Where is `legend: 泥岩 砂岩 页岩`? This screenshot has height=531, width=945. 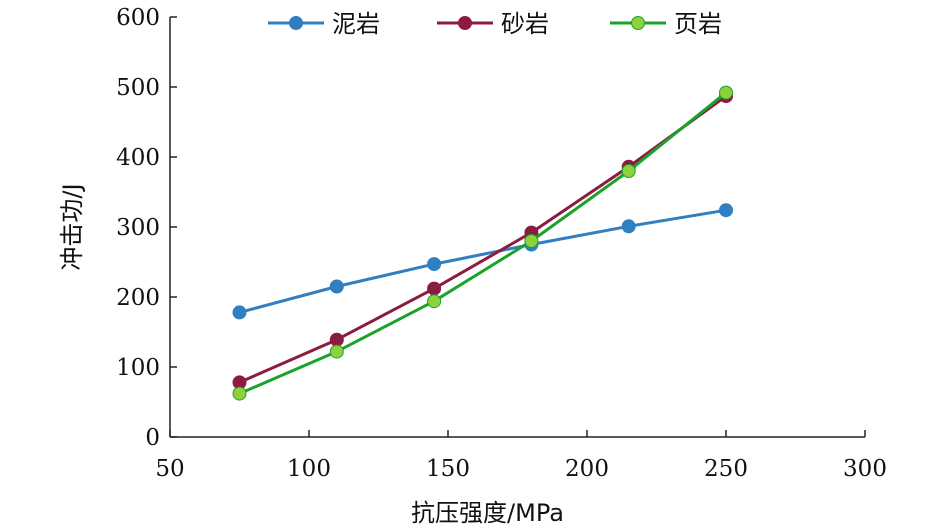
legend: 泥岩 砂岩 页岩 is located at coordinates (495, 24).